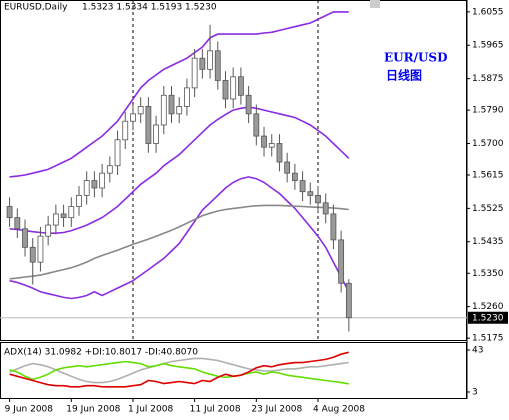 This screenshot has width=509, height=420. I want to click on y-tick-label: 1.5965, so click(488, 46).